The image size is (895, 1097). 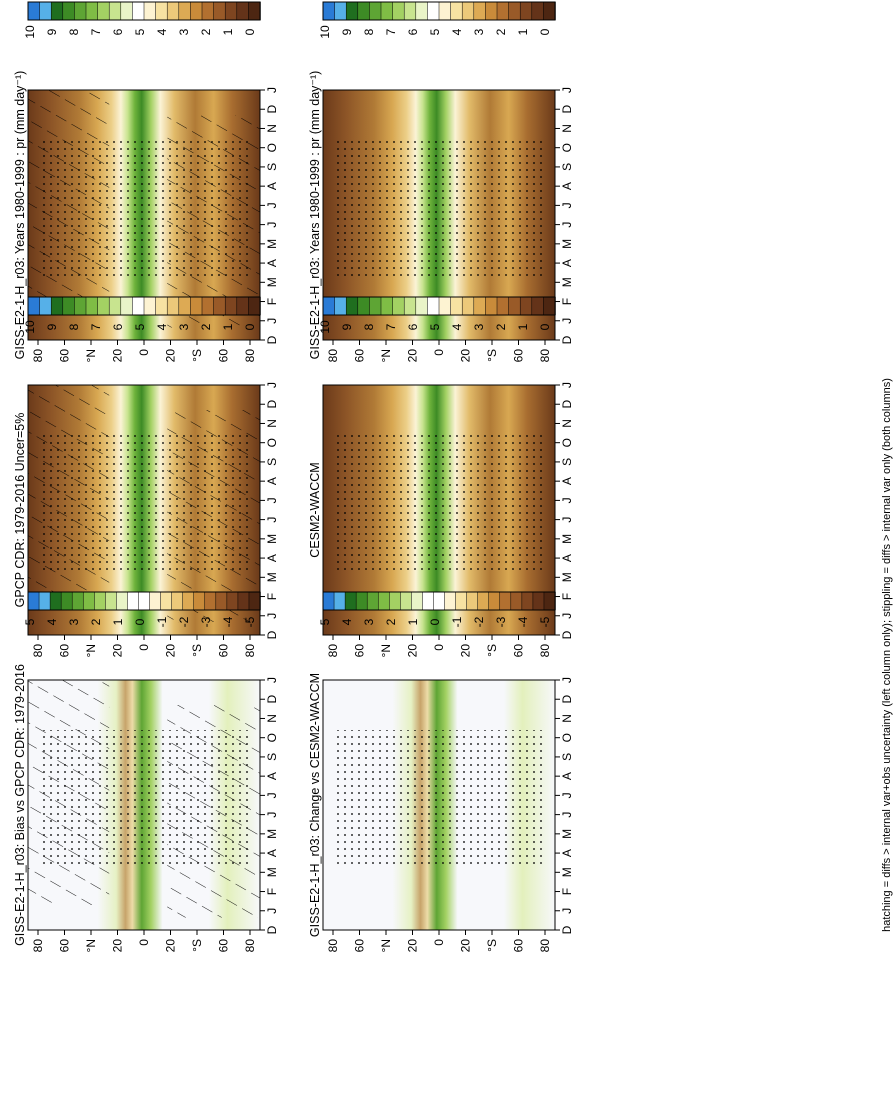 What do you see at coordinates (413, 31) in the screenshot?
I see `colorbar-label: 6` at bounding box center [413, 31].